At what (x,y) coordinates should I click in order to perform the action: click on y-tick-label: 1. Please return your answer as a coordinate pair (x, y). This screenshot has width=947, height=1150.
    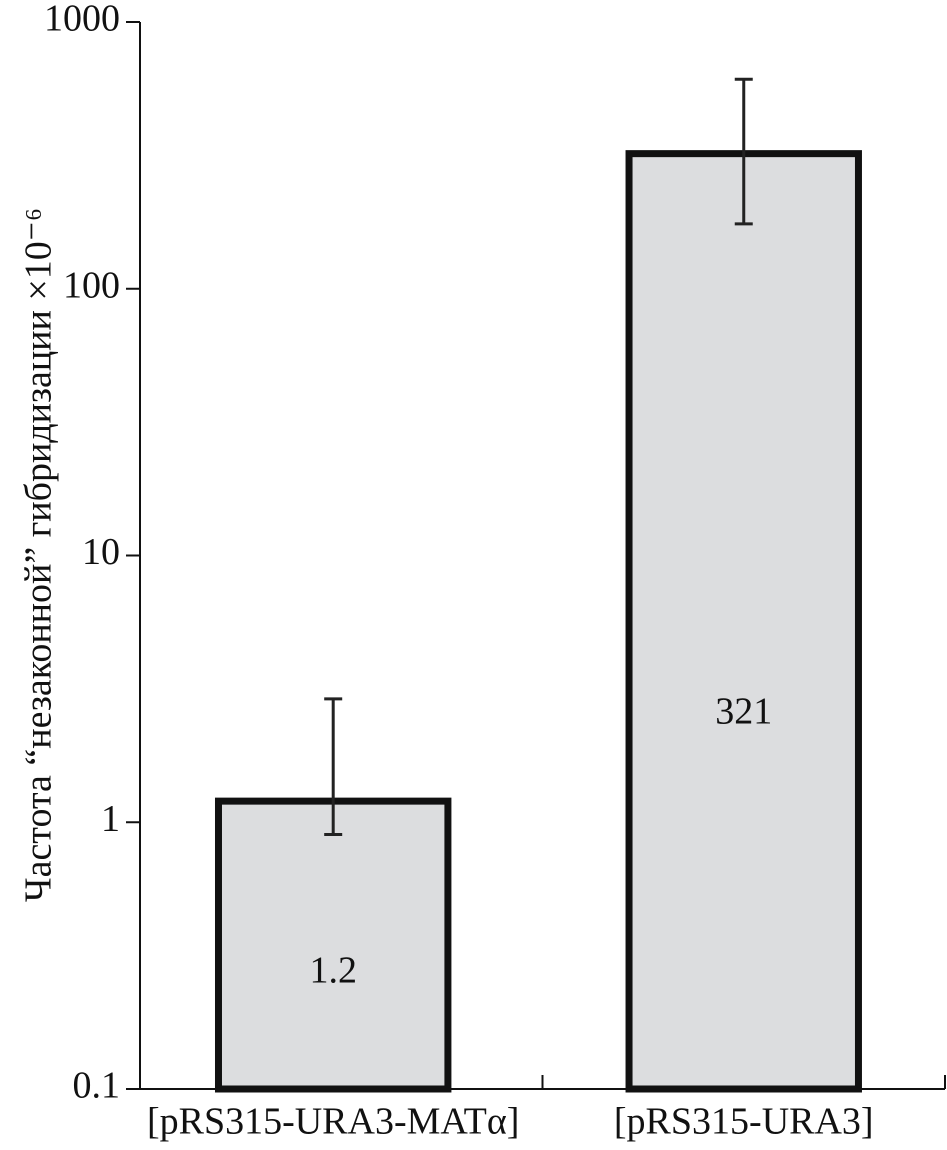
    Looking at the image, I should click on (110, 819).